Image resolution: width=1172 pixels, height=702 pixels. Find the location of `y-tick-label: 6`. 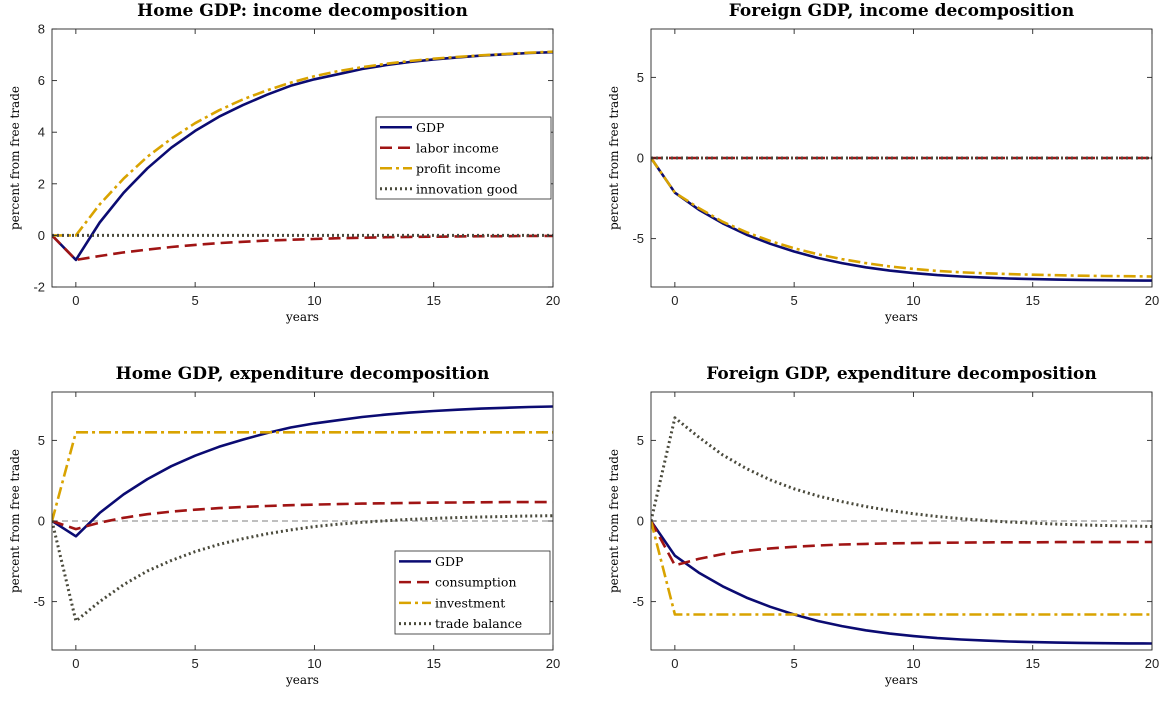

y-tick-label: 6 is located at coordinates (41, 80).